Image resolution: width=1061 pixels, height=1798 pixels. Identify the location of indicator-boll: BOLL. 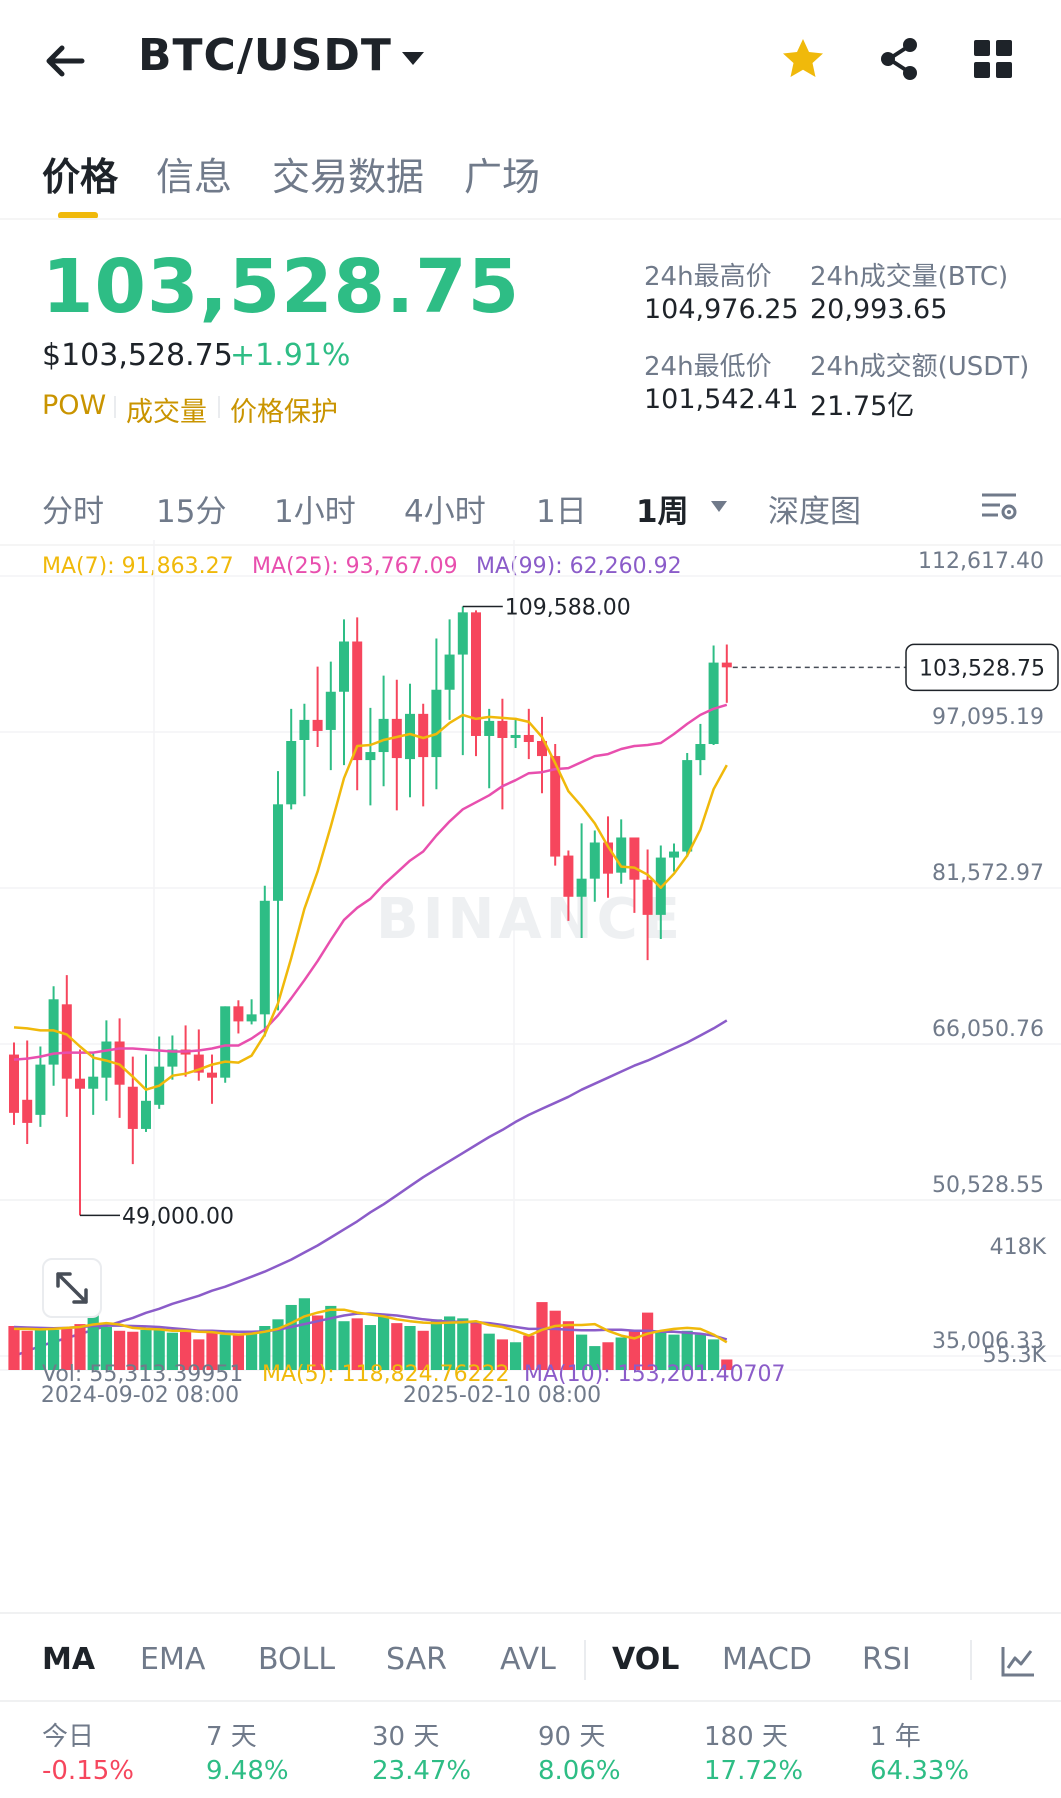
(297, 1659).